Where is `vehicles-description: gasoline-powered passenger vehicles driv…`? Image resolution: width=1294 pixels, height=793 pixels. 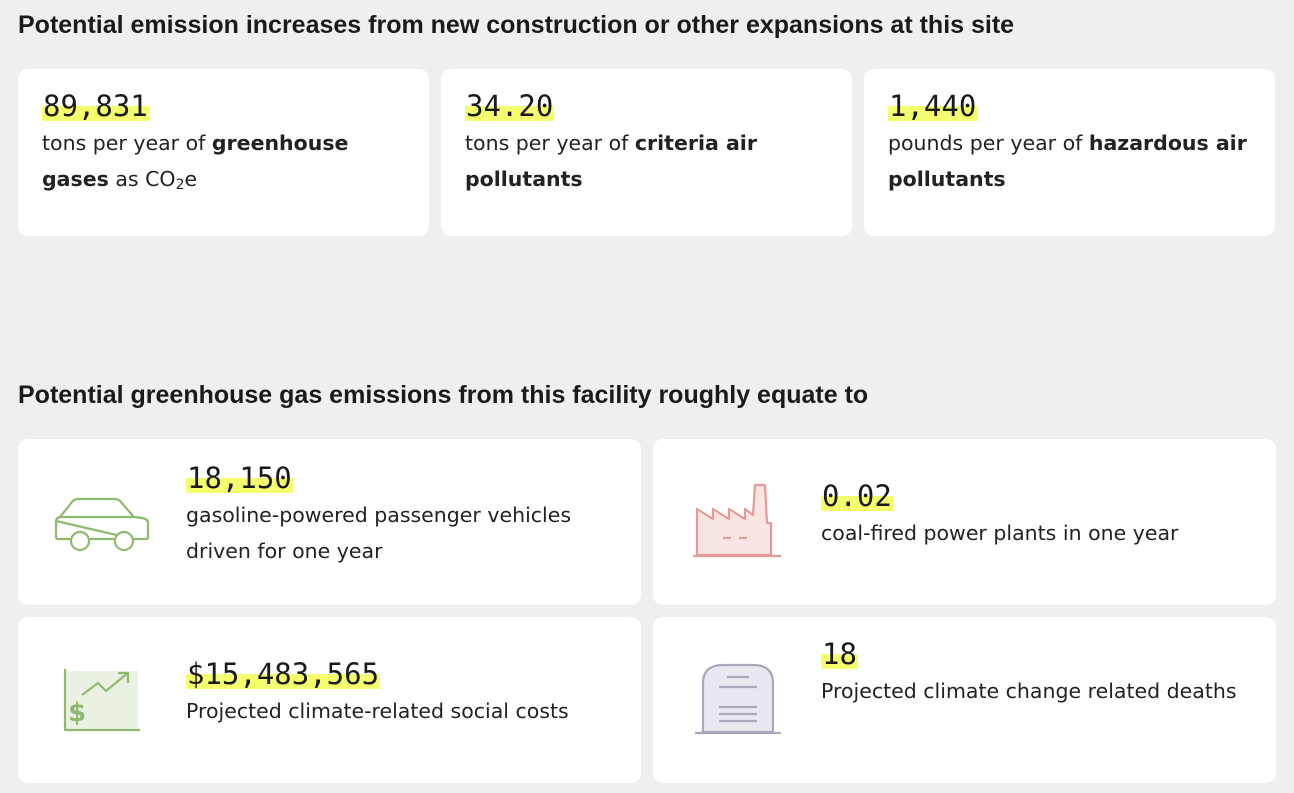 vehicles-description: gasoline-powered passenger vehicles driv… is located at coordinates (379, 533).